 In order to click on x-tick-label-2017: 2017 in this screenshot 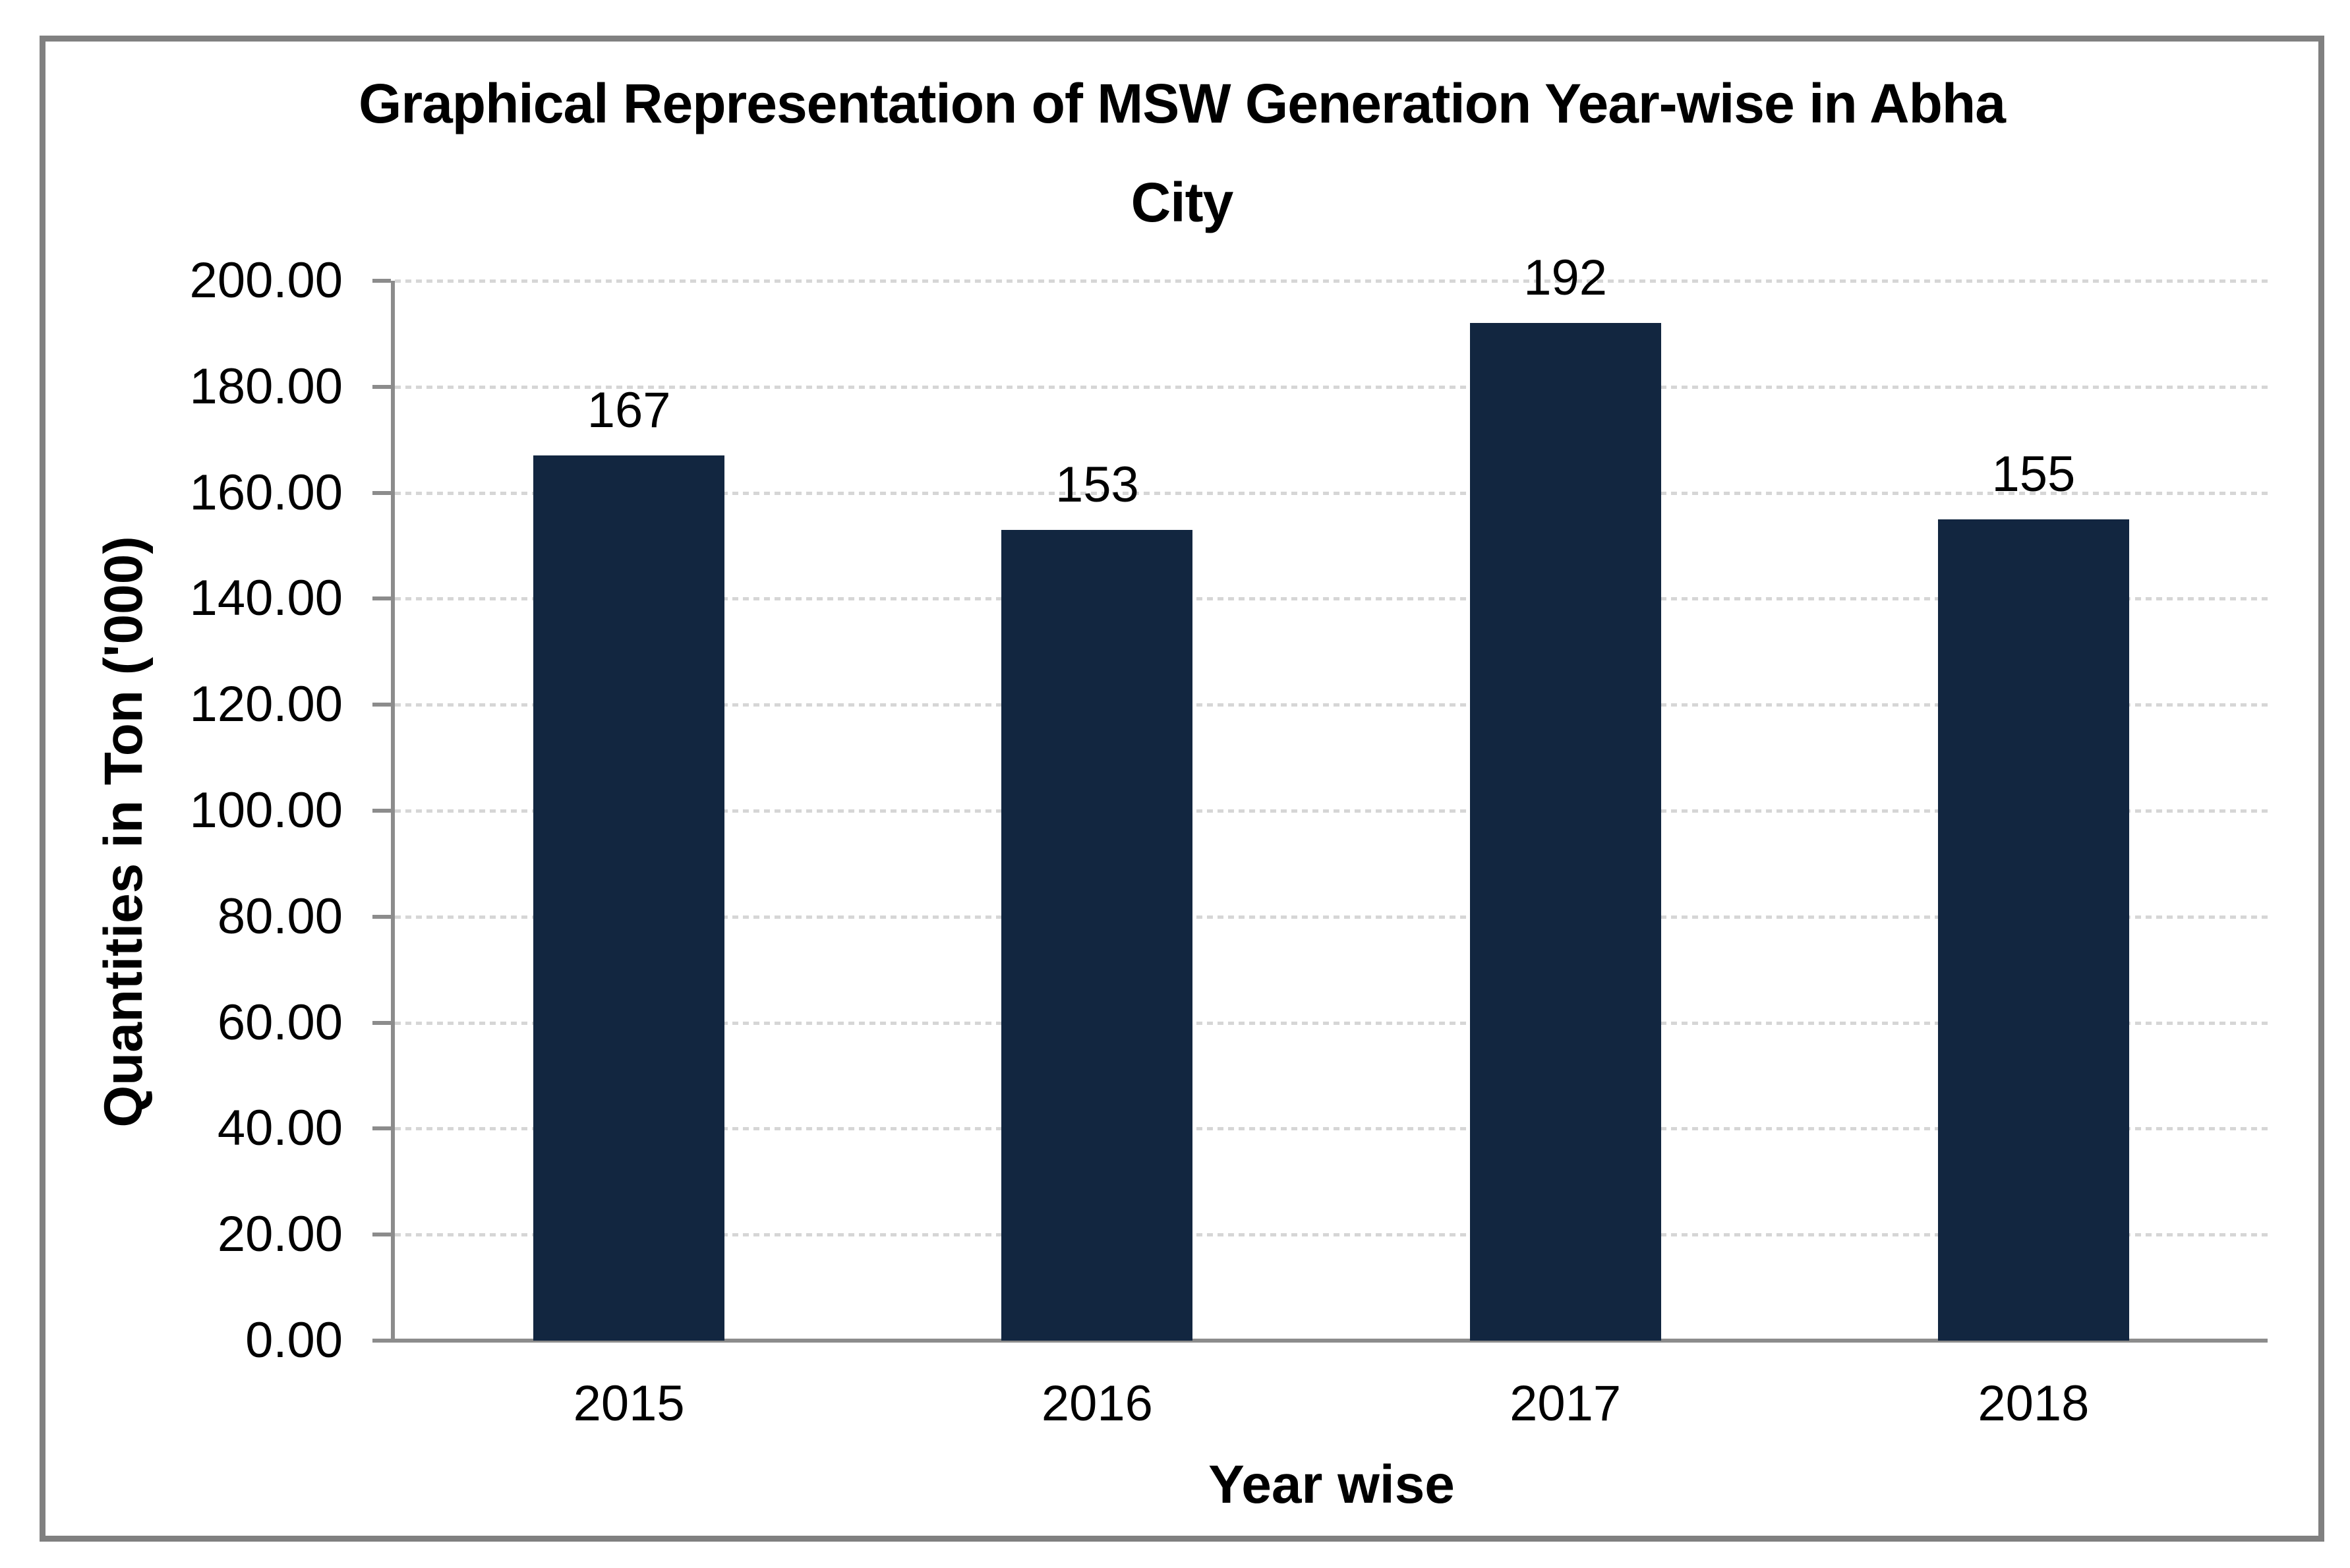, I will do `click(1566, 1404)`.